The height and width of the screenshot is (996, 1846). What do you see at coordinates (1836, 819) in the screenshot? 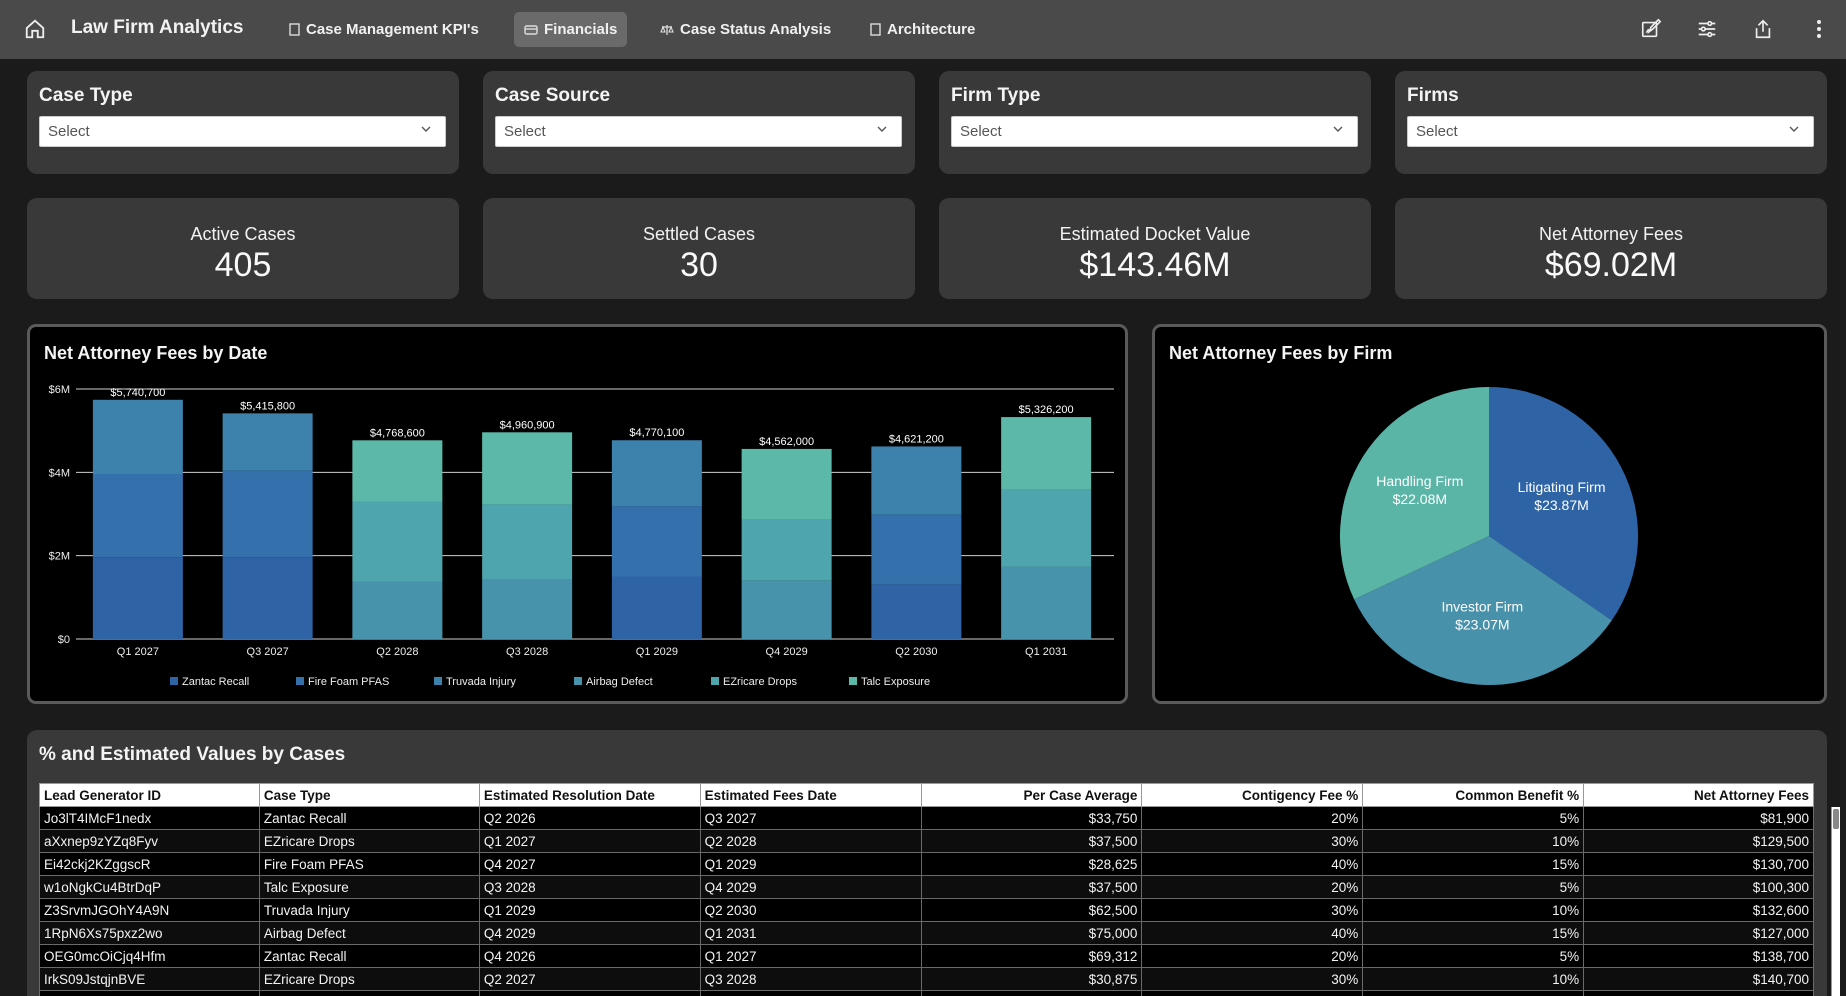
I see `scrollbar-thumb` at bounding box center [1836, 819].